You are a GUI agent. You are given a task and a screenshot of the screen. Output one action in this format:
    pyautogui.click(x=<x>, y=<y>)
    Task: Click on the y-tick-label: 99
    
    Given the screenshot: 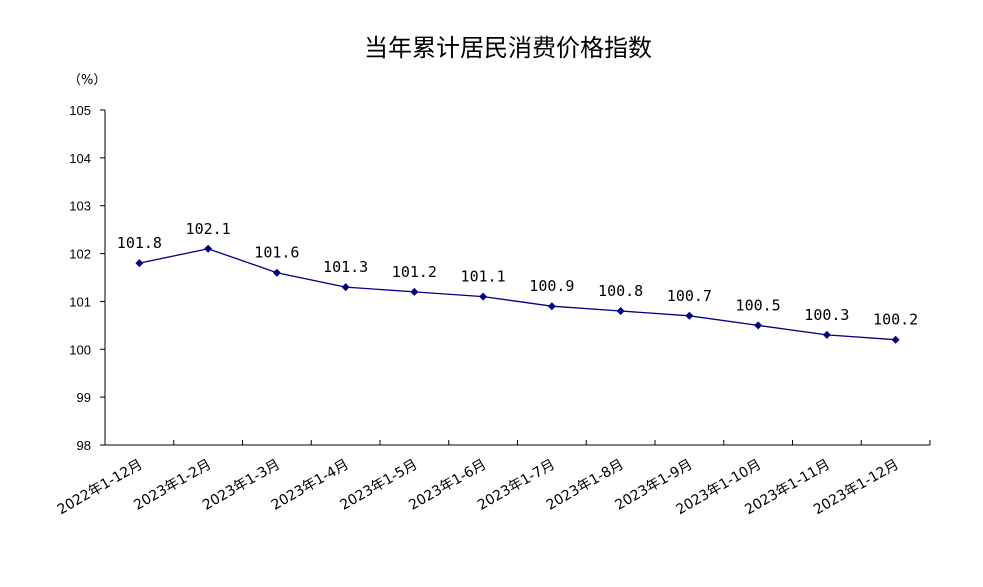 What is the action you would take?
    pyautogui.click(x=84, y=397)
    